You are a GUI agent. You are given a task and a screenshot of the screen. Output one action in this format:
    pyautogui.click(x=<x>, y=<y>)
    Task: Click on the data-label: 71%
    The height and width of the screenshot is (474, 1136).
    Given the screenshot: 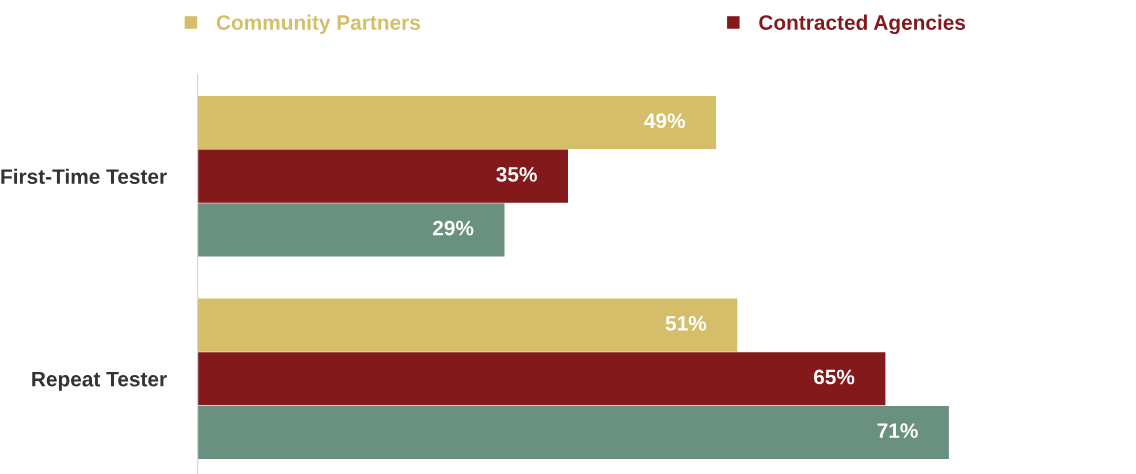 What is the action you would take?
    pyautogui.click(x=897, y=431)
    